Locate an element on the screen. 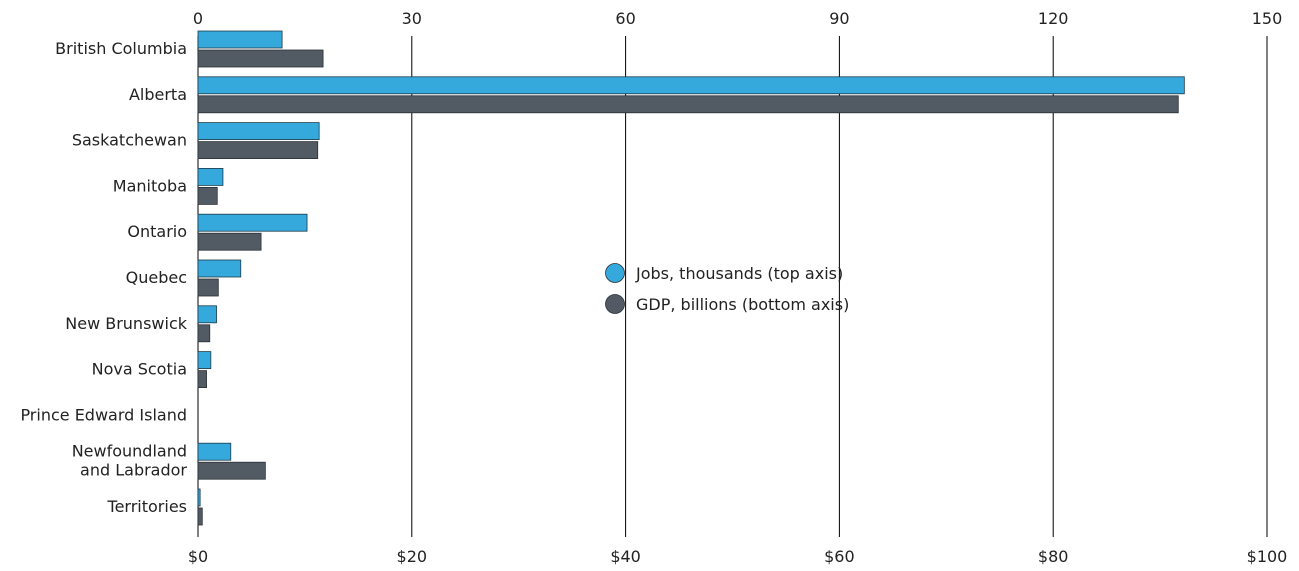 Image resolution: width=1299 pixels, height=571 pixels. top-tick-label: 120 is located at coordinates (1053, 18).